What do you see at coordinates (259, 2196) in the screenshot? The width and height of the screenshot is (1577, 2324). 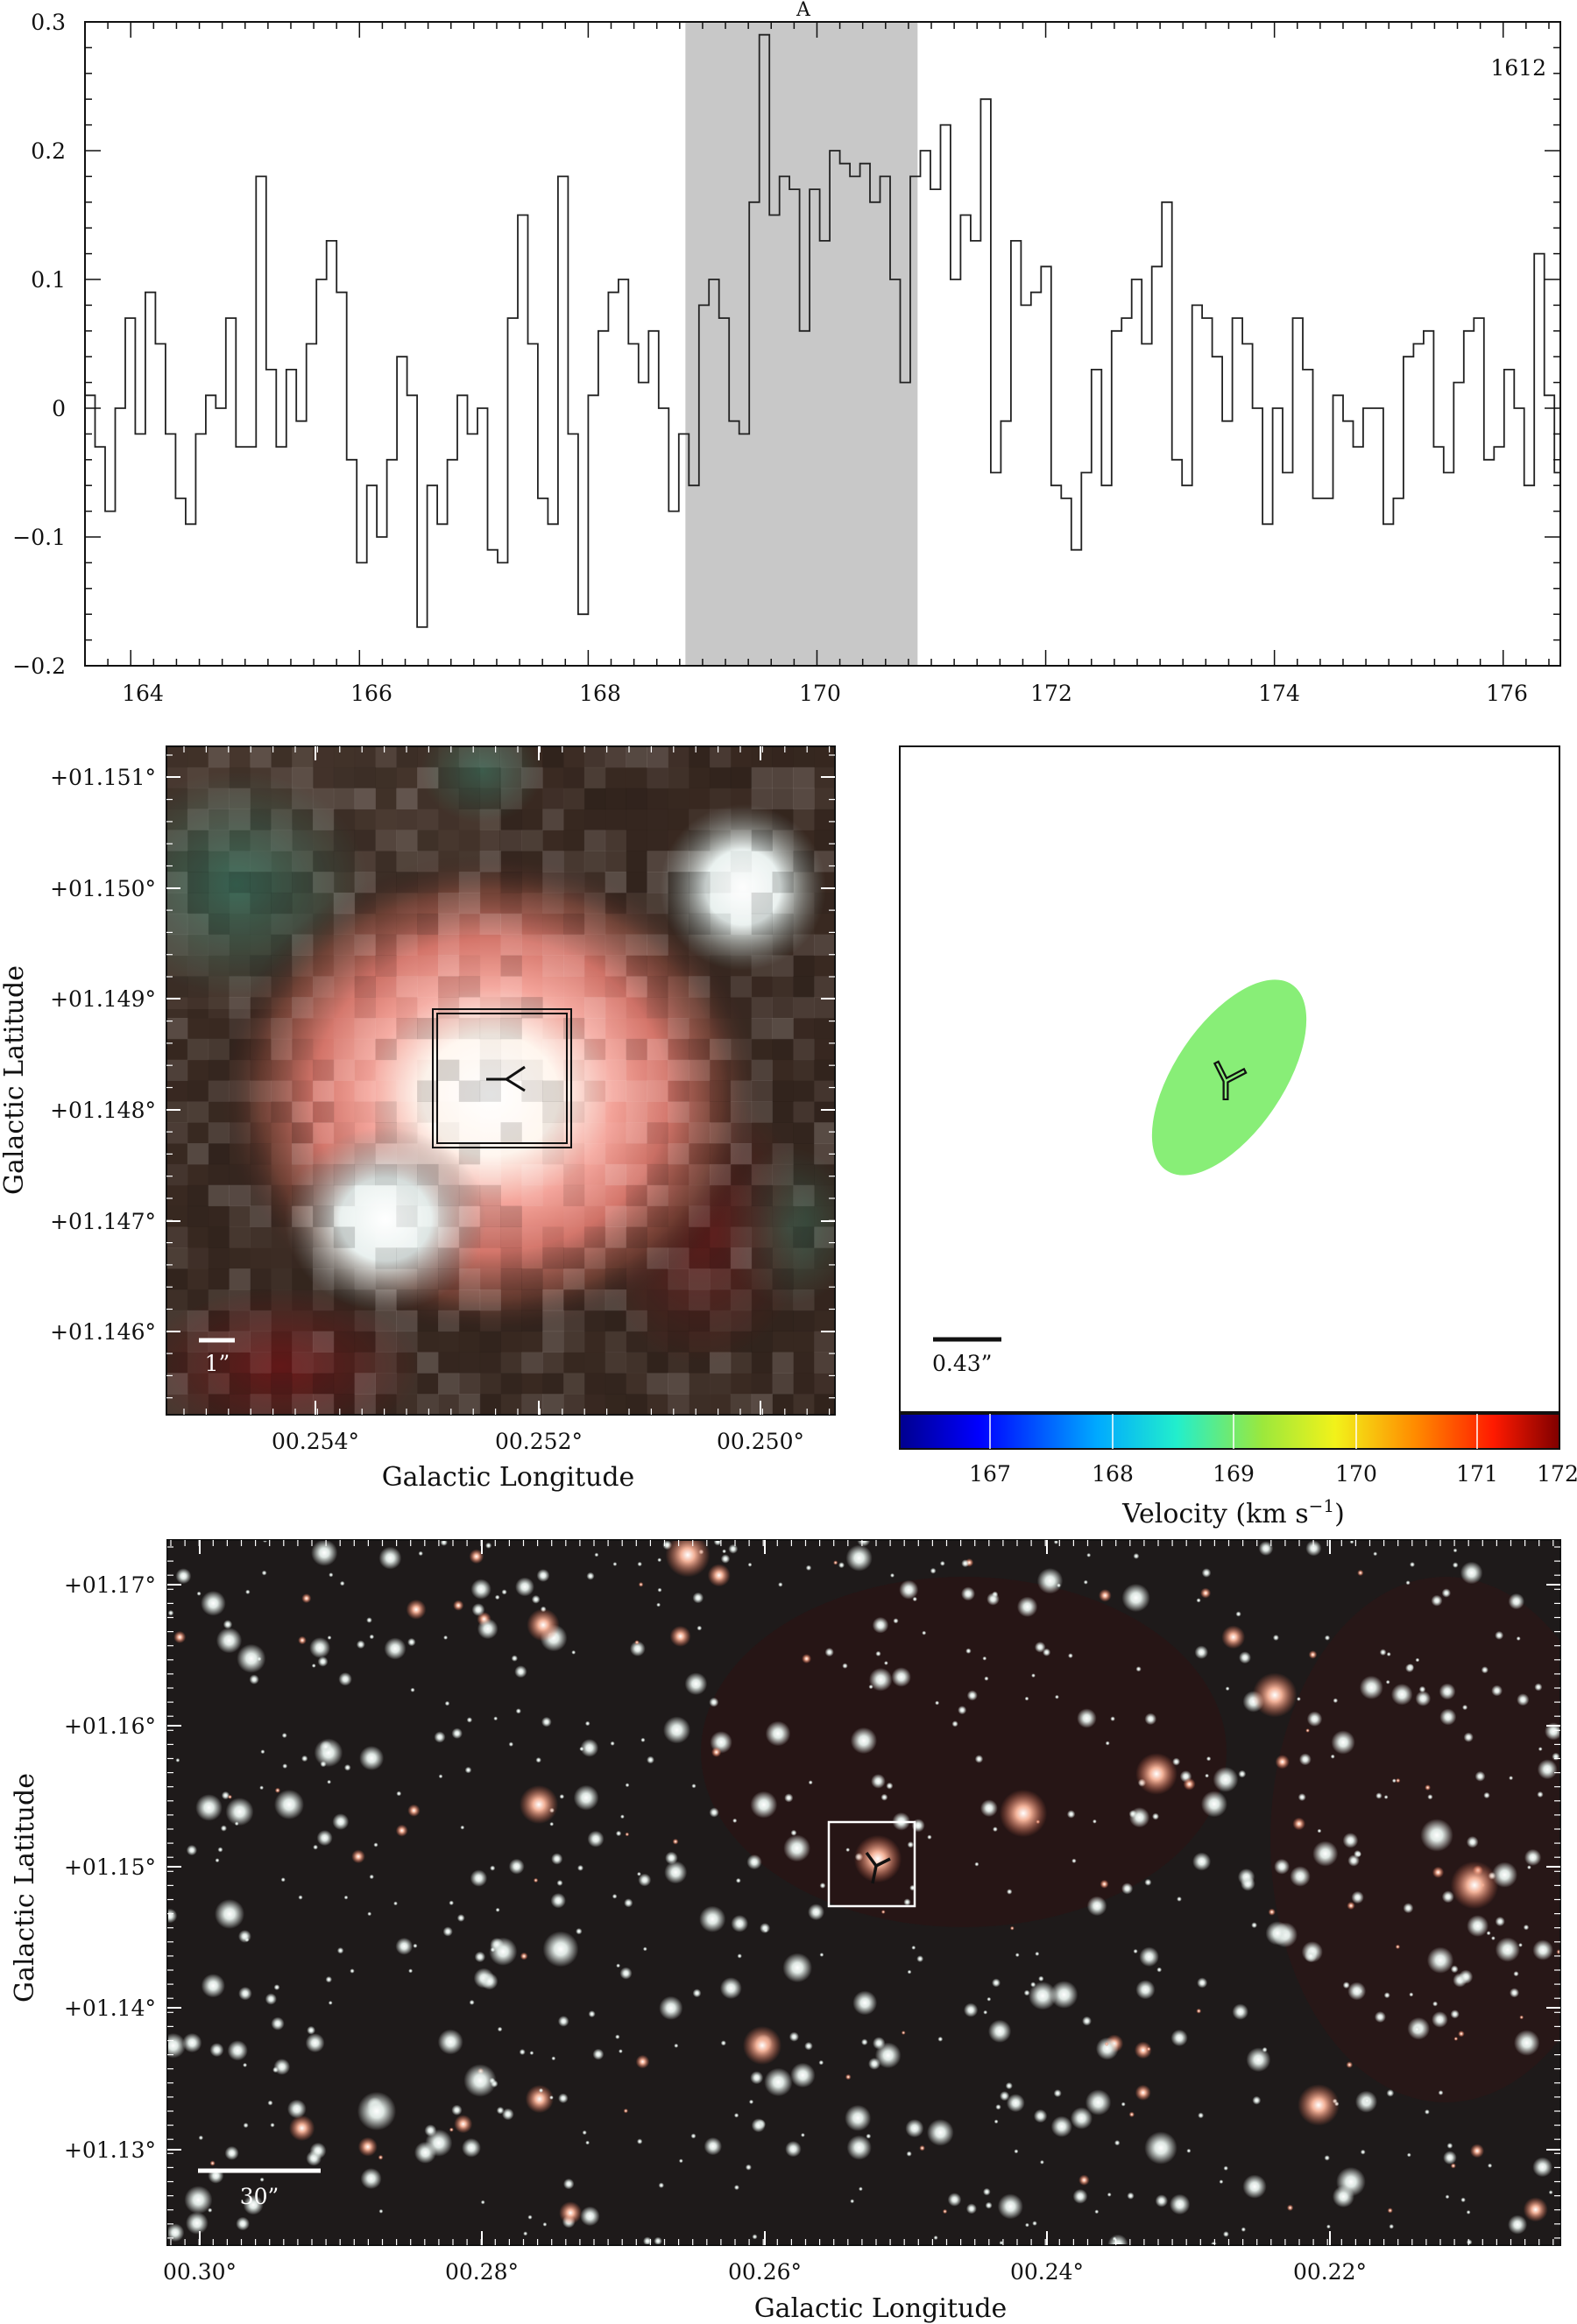 I see `wide-scalebar-label: 30”` at bounding box center [259, 2196].